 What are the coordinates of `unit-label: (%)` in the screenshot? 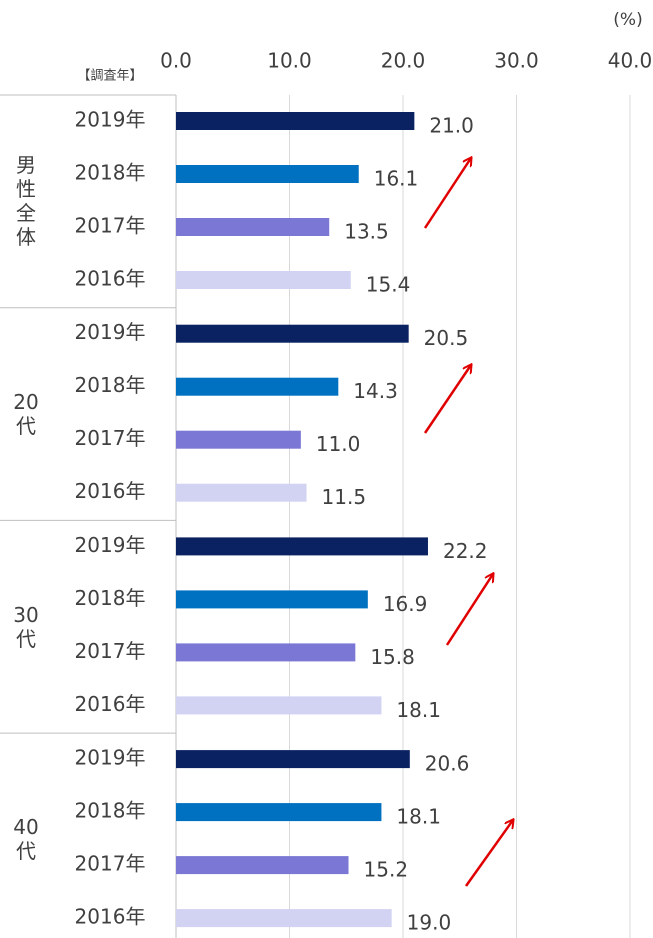 It's located at (627, 20).